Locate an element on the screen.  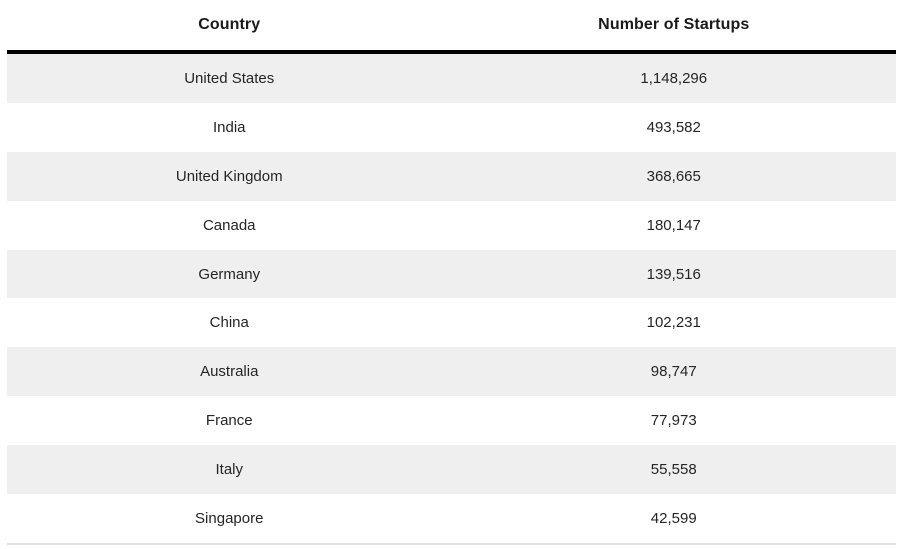
table-row: Germany 139,516 is located at coordinates (451, 274).